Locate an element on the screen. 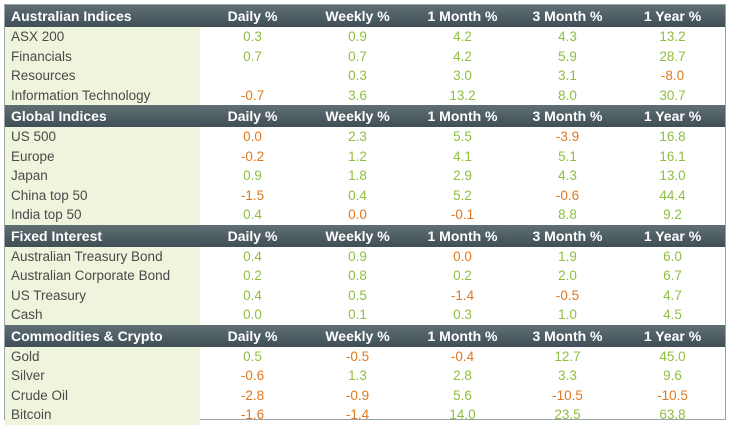 The image size is (729, 425). row-label: Cash is located at coordinates (102, 315).